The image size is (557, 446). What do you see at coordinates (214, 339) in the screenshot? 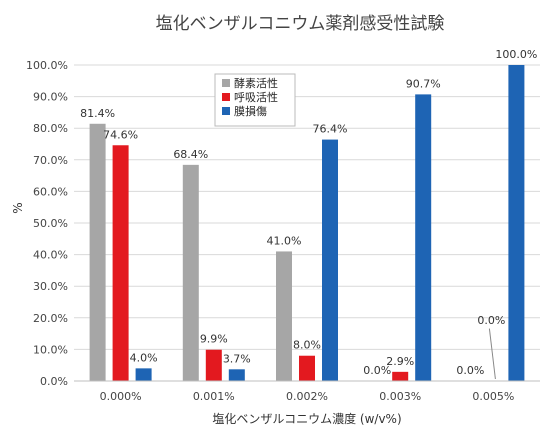
I see `data-label: 9.9%` at bounding box center [214, 339].